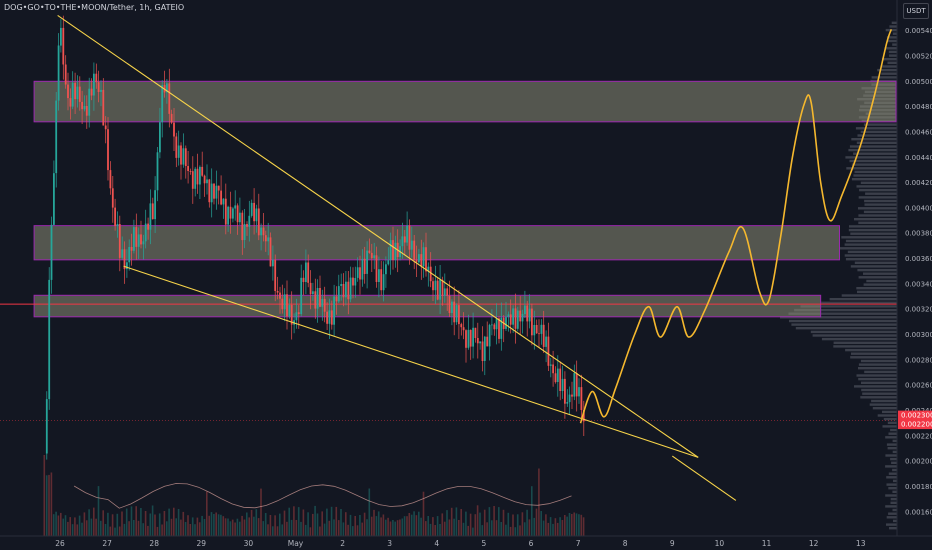 The image size is (932, 550). Describe the element at coordinates (466, 543) in the screenshot. I see `time-axis-panel` at that location.